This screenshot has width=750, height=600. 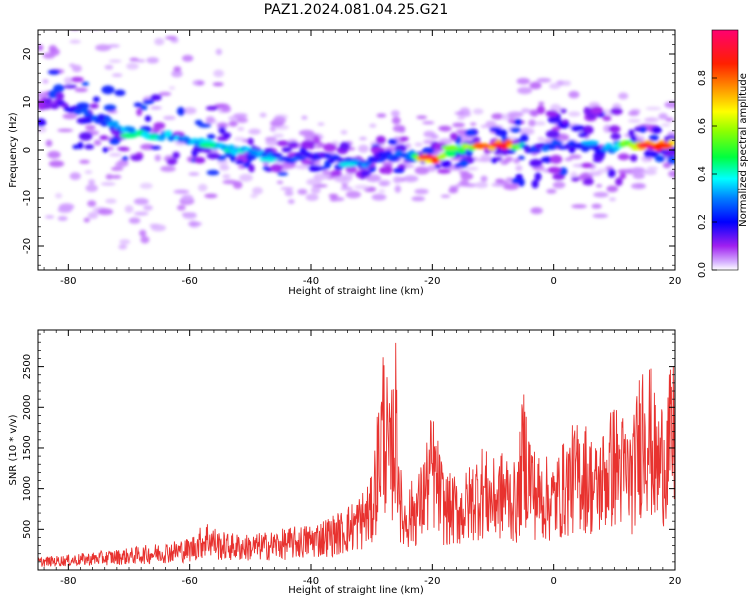 I want to click on colorbar-tick-label: 0.2, so click(x=702, y=222).